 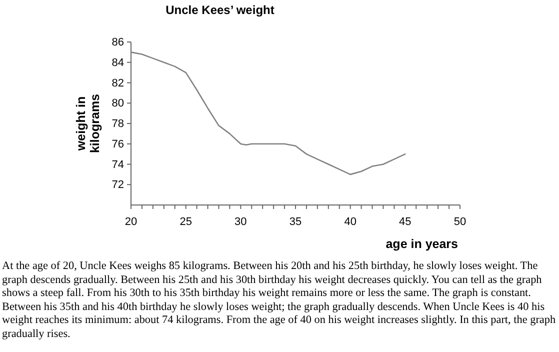 What do you see at coordinates (118, 164) in the screenshot?
I see `y-tick-label: 74` at bounding box center [118, 164].